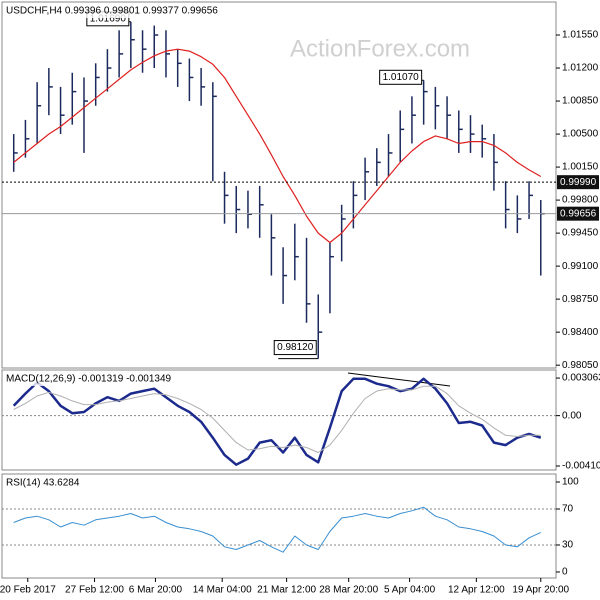  Describe the element at coordinates (580, 167) in the screenshot. I see `y-tick-label: 1.00150` at that location.